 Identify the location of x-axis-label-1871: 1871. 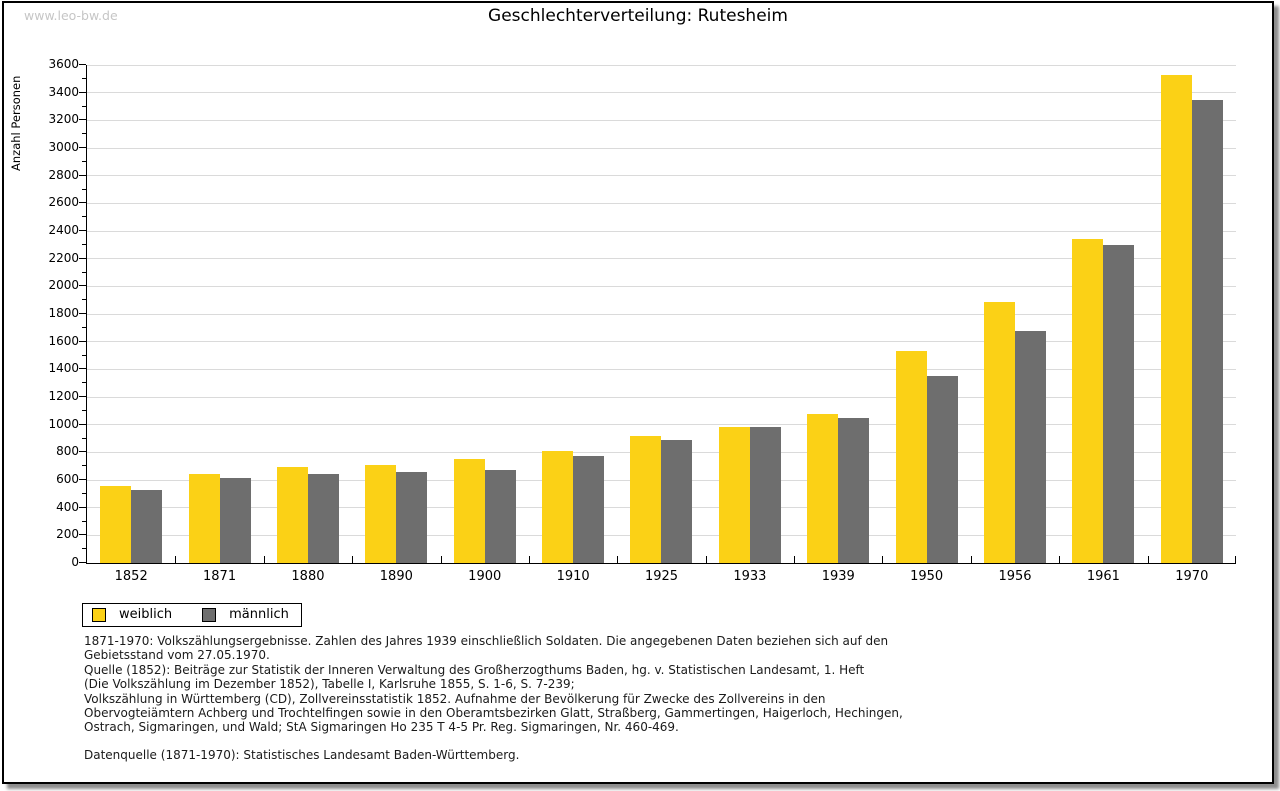
(220, 576).